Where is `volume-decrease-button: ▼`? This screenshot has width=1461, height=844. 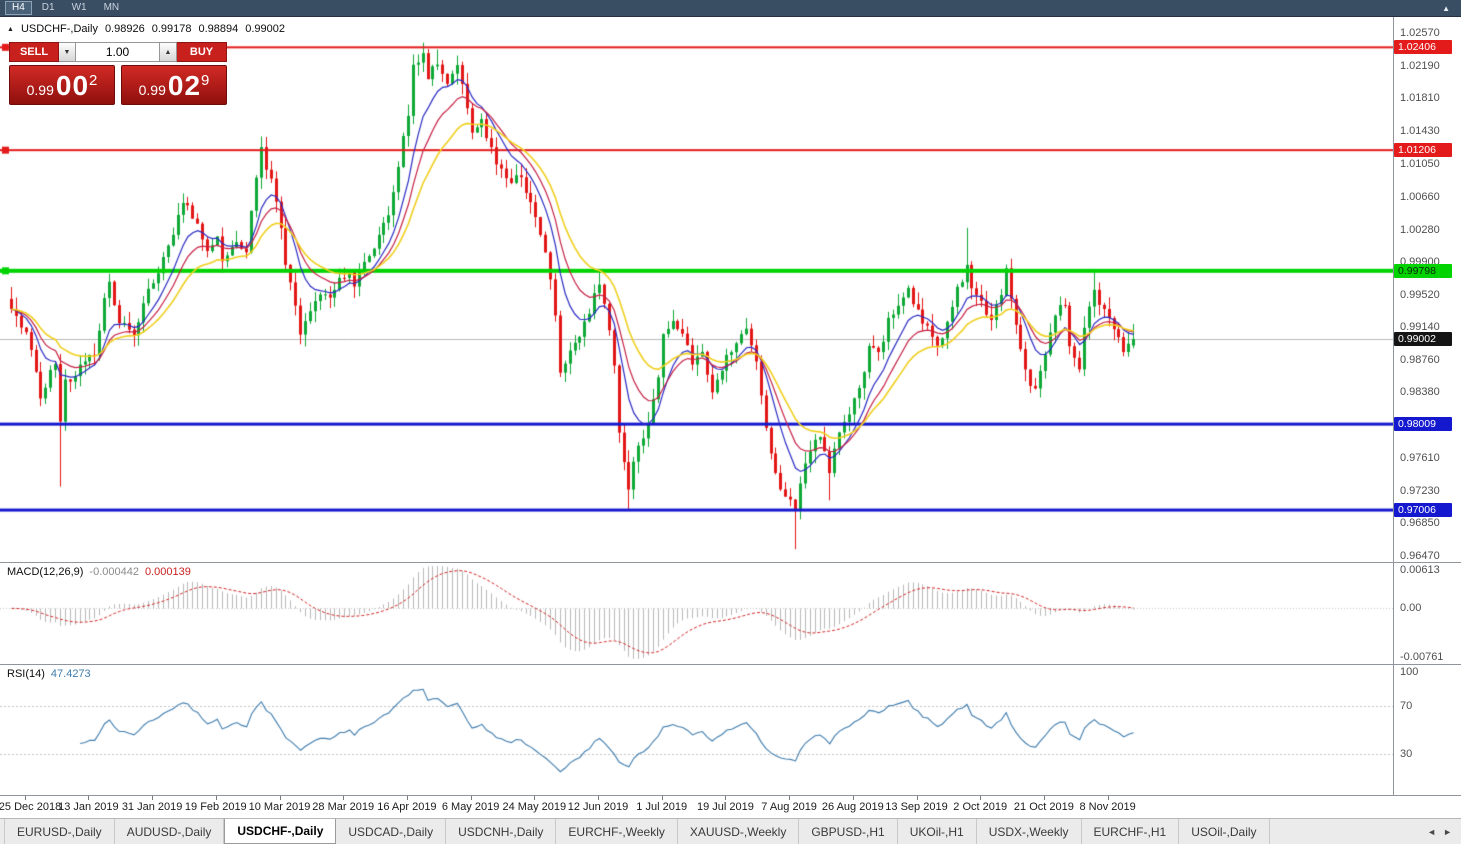
volume-decrease-button: ▼ is located at coordinates (67, 52).